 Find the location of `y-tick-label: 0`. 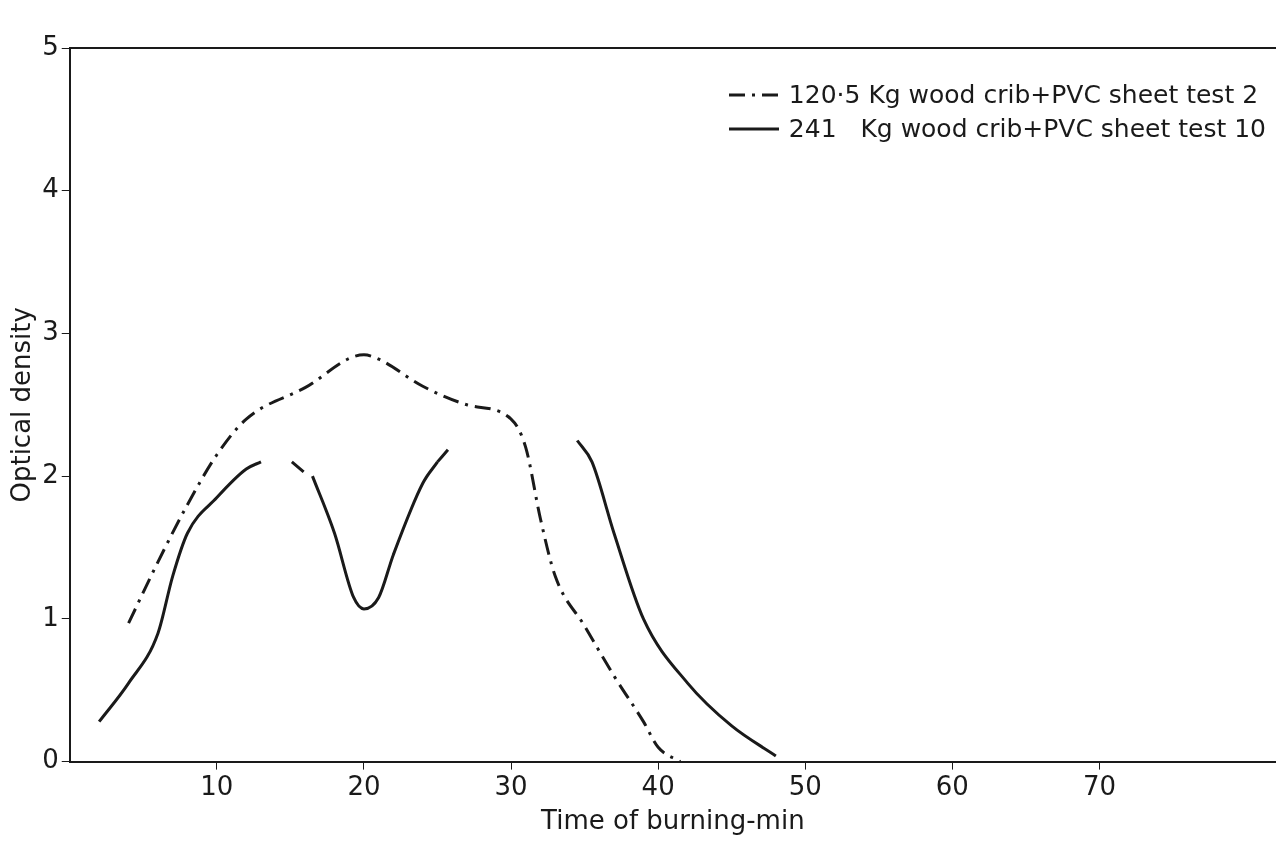

y-tick-label: 0 is located at coordinates (50, 759).